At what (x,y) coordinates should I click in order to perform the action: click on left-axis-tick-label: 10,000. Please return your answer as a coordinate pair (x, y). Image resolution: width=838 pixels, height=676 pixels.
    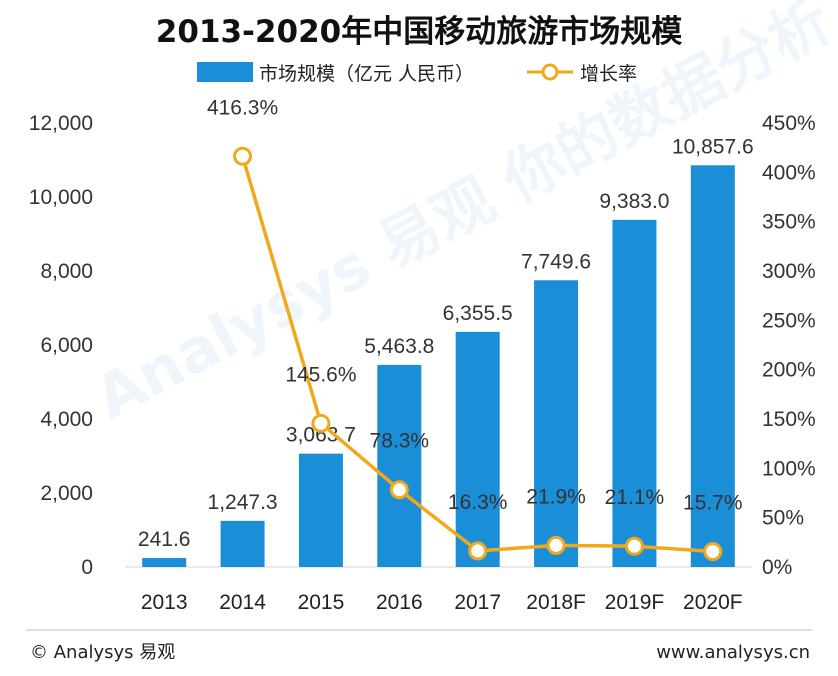
    Looking at the image, I should click on (61, 197).